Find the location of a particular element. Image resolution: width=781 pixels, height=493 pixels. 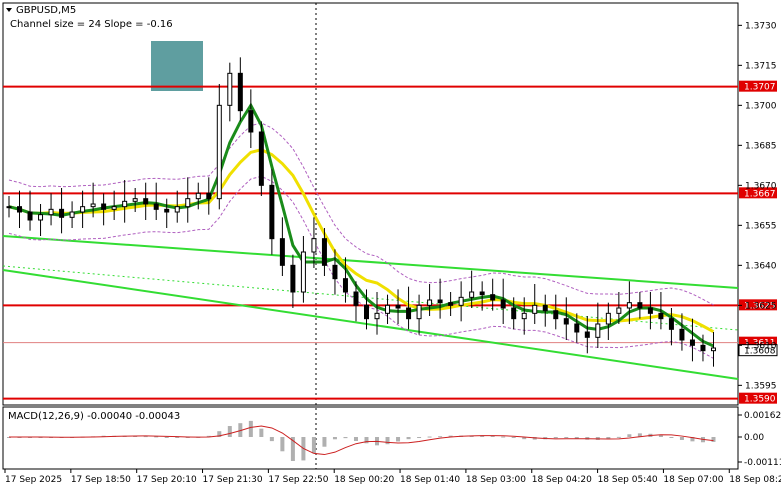

level-1-3625-tag-label: 1.3625 is located at coordinates (760, 306).